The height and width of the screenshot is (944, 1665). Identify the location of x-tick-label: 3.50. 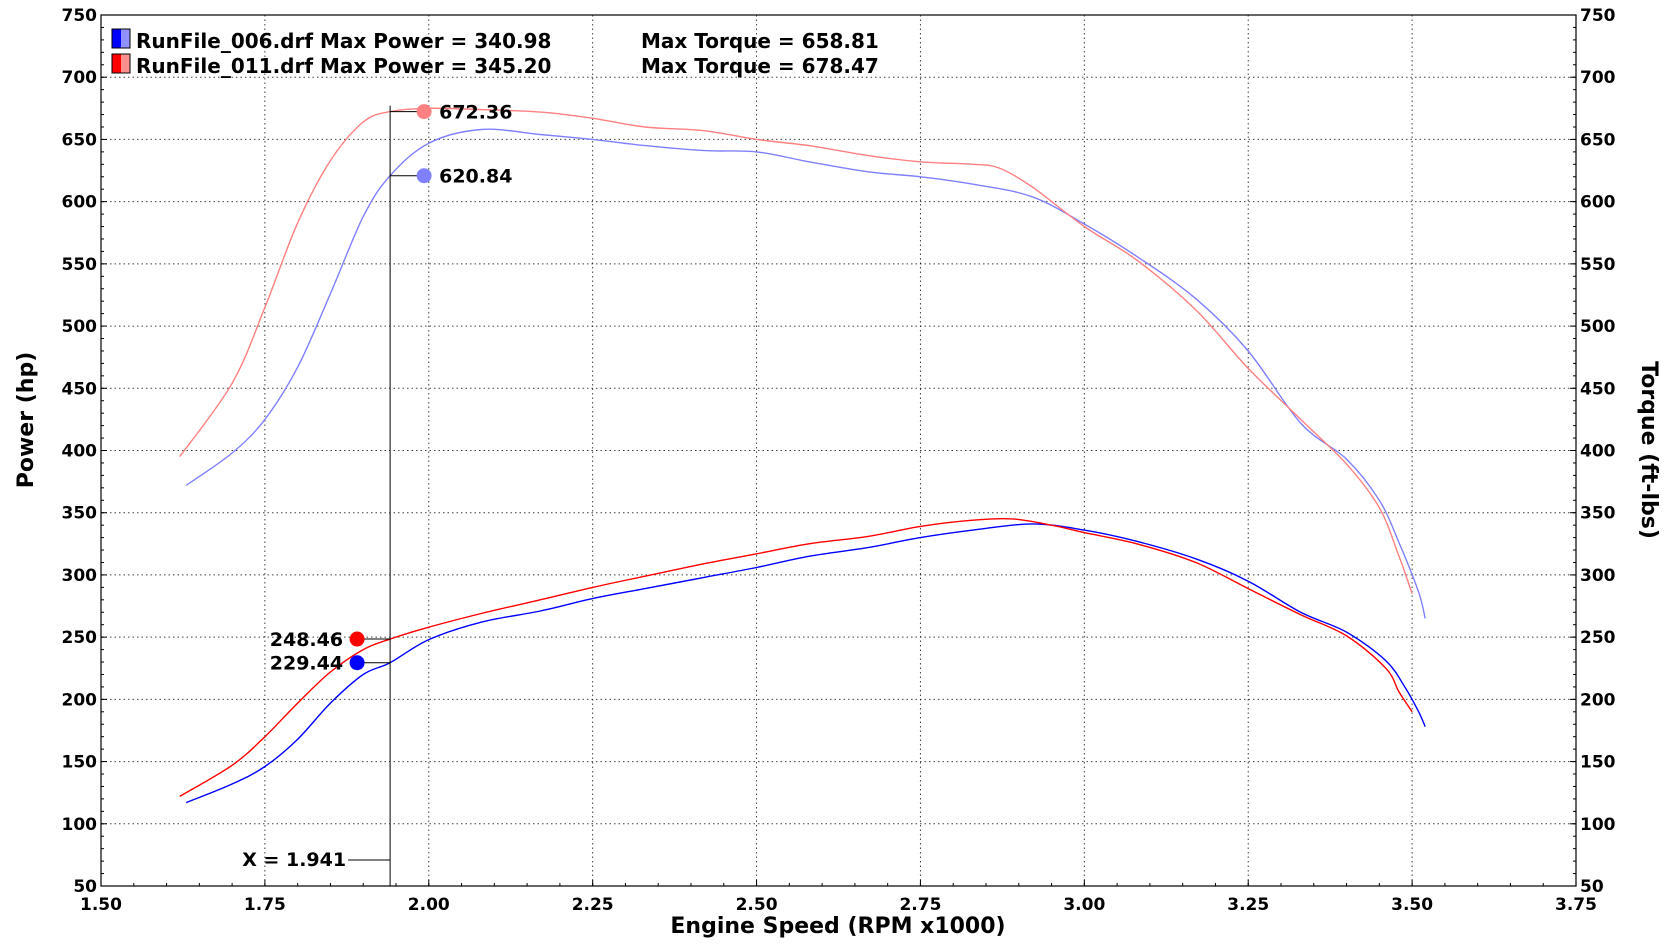
(1412, 905).